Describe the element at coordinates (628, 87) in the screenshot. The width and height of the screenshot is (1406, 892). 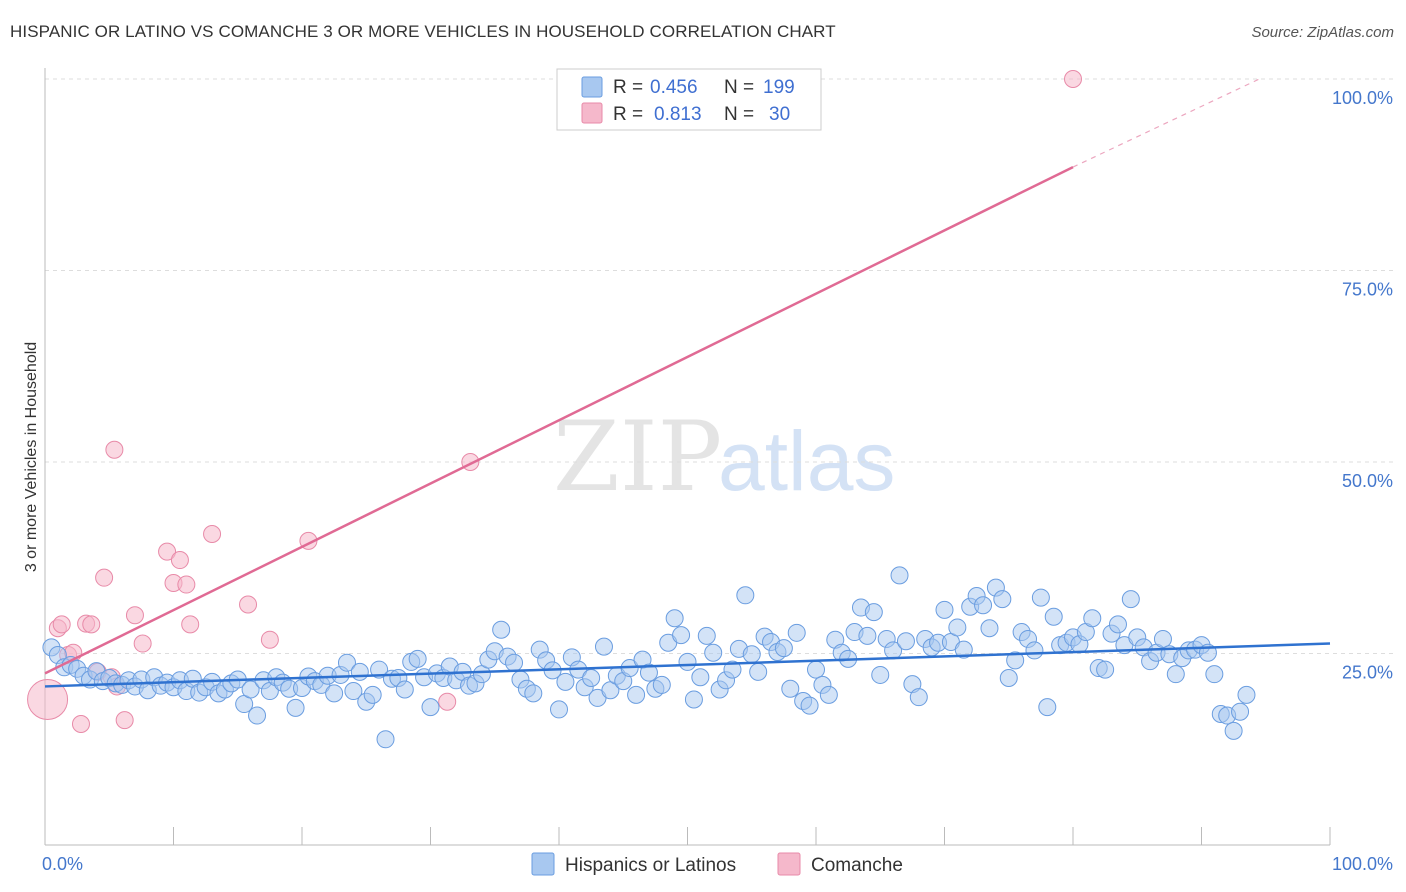
I see `legend-r-label-hispanic: R =` at that location.